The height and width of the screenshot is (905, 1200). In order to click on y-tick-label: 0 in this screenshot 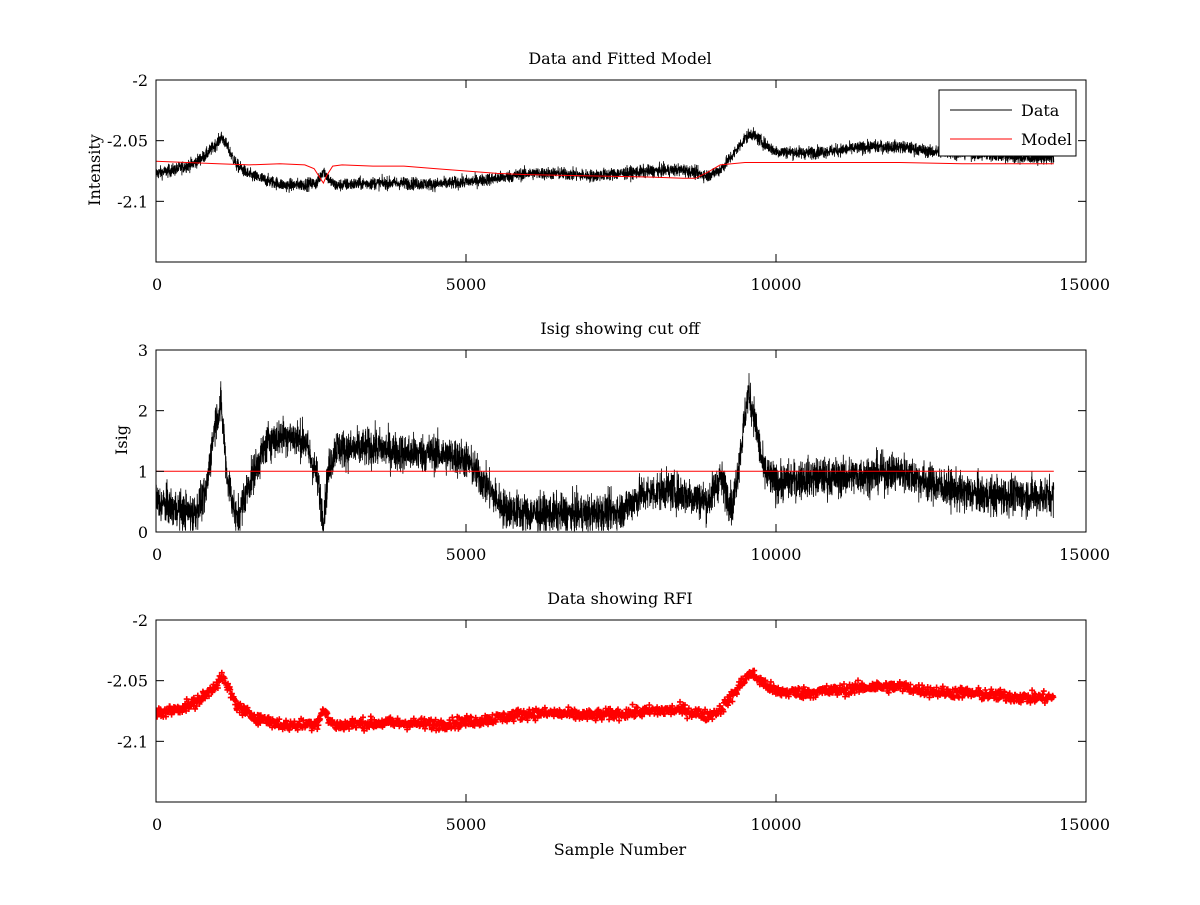, I will do `click(143, 532)`.